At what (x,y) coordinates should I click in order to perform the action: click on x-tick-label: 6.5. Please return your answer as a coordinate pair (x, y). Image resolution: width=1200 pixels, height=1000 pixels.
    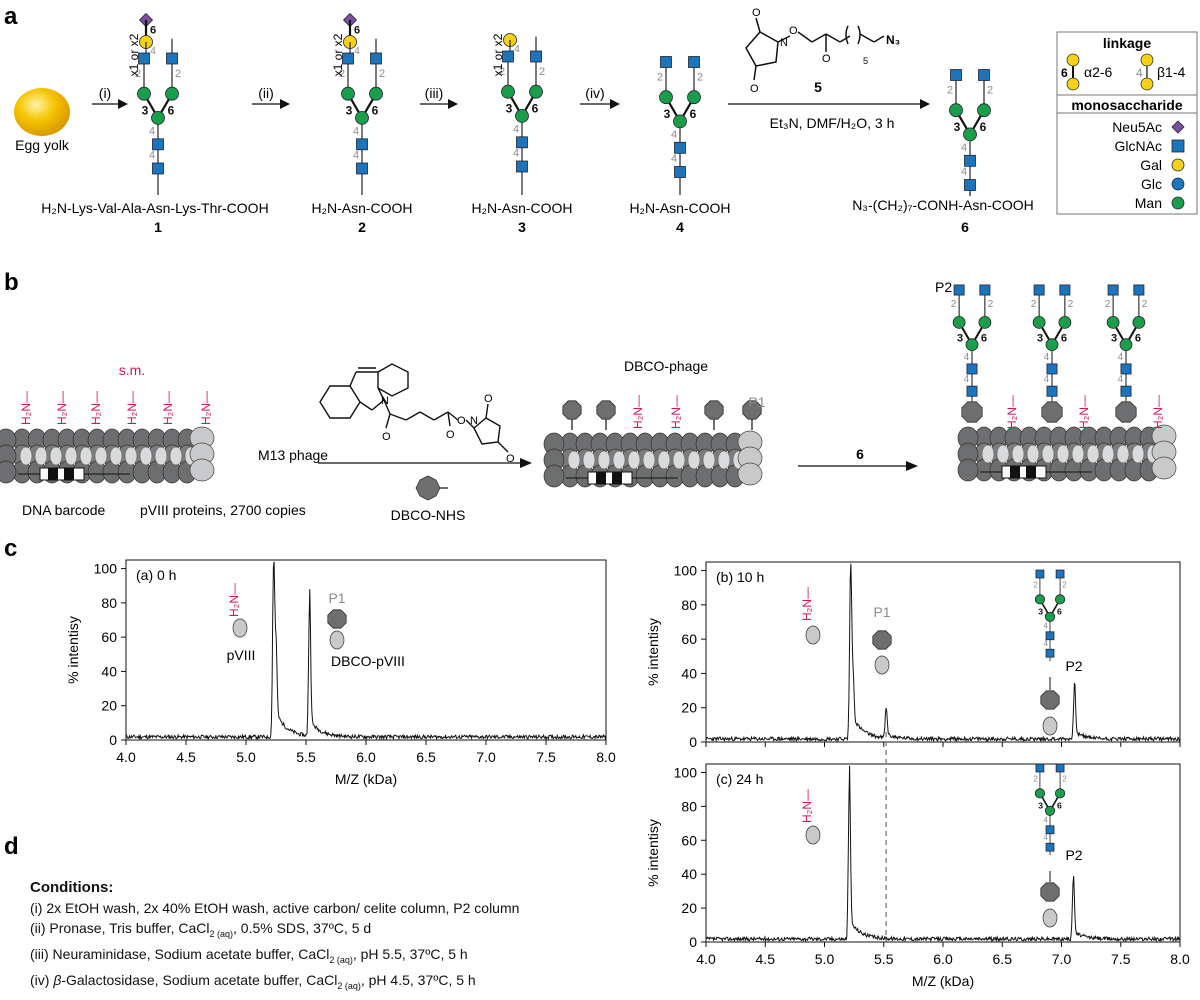
    Looking at the image, I should click on (1003, 959).